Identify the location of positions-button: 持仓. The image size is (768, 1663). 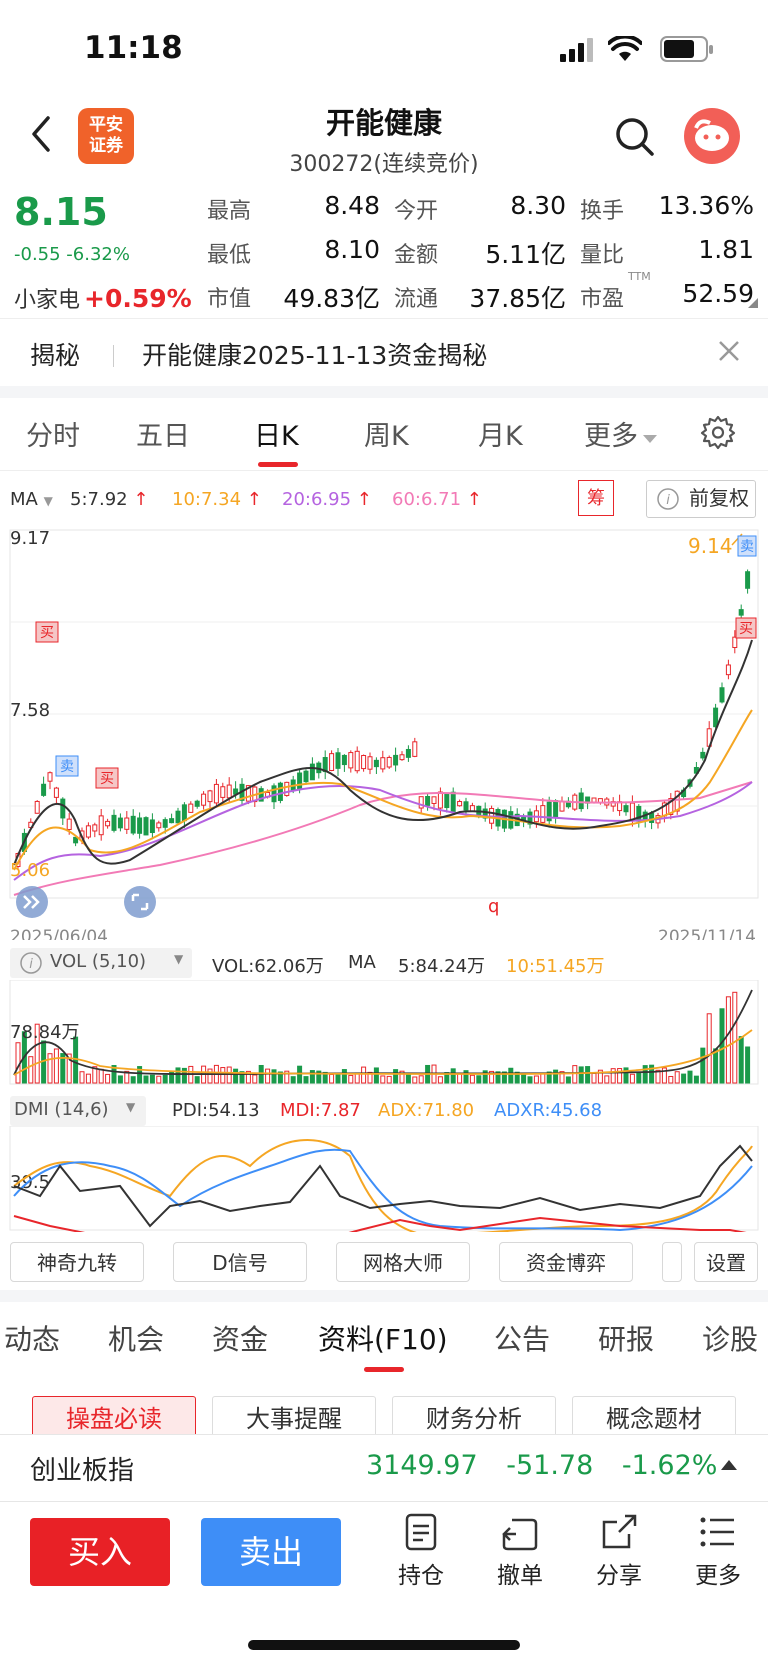
(421, 1551).